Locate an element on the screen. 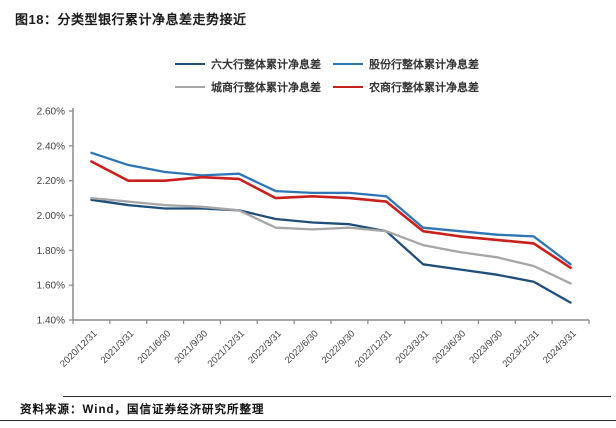  legend-item-3: 农商行整体累计净息差 is located at coordinates (406, 87).